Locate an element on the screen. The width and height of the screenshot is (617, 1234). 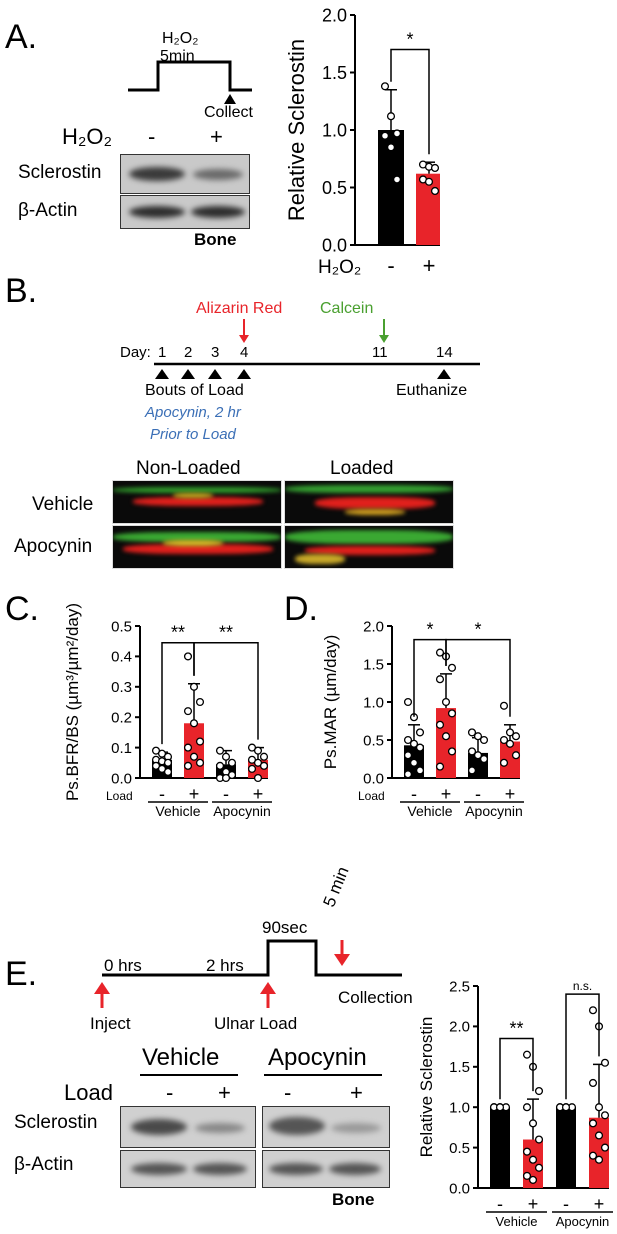
row-apocynin: Apocynin is located at coordinates (53, 546).